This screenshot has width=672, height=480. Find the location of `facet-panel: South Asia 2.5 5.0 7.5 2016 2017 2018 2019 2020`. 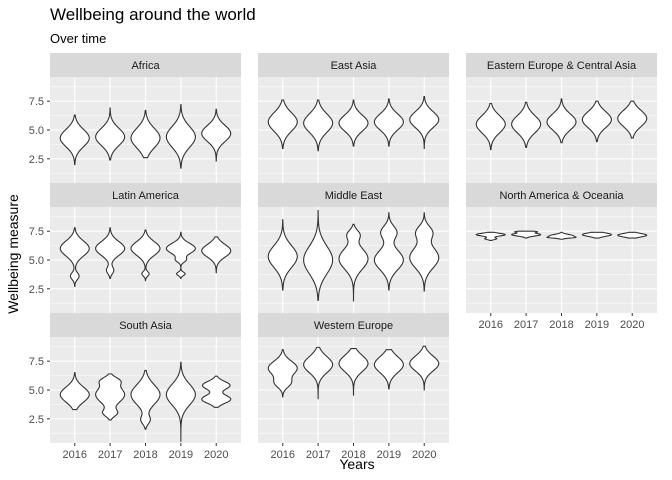

facet-panel: South Asia 2.5 5.0 7.5 2016 2017 2018 2019 2020 is located at coordinates (135, 387).